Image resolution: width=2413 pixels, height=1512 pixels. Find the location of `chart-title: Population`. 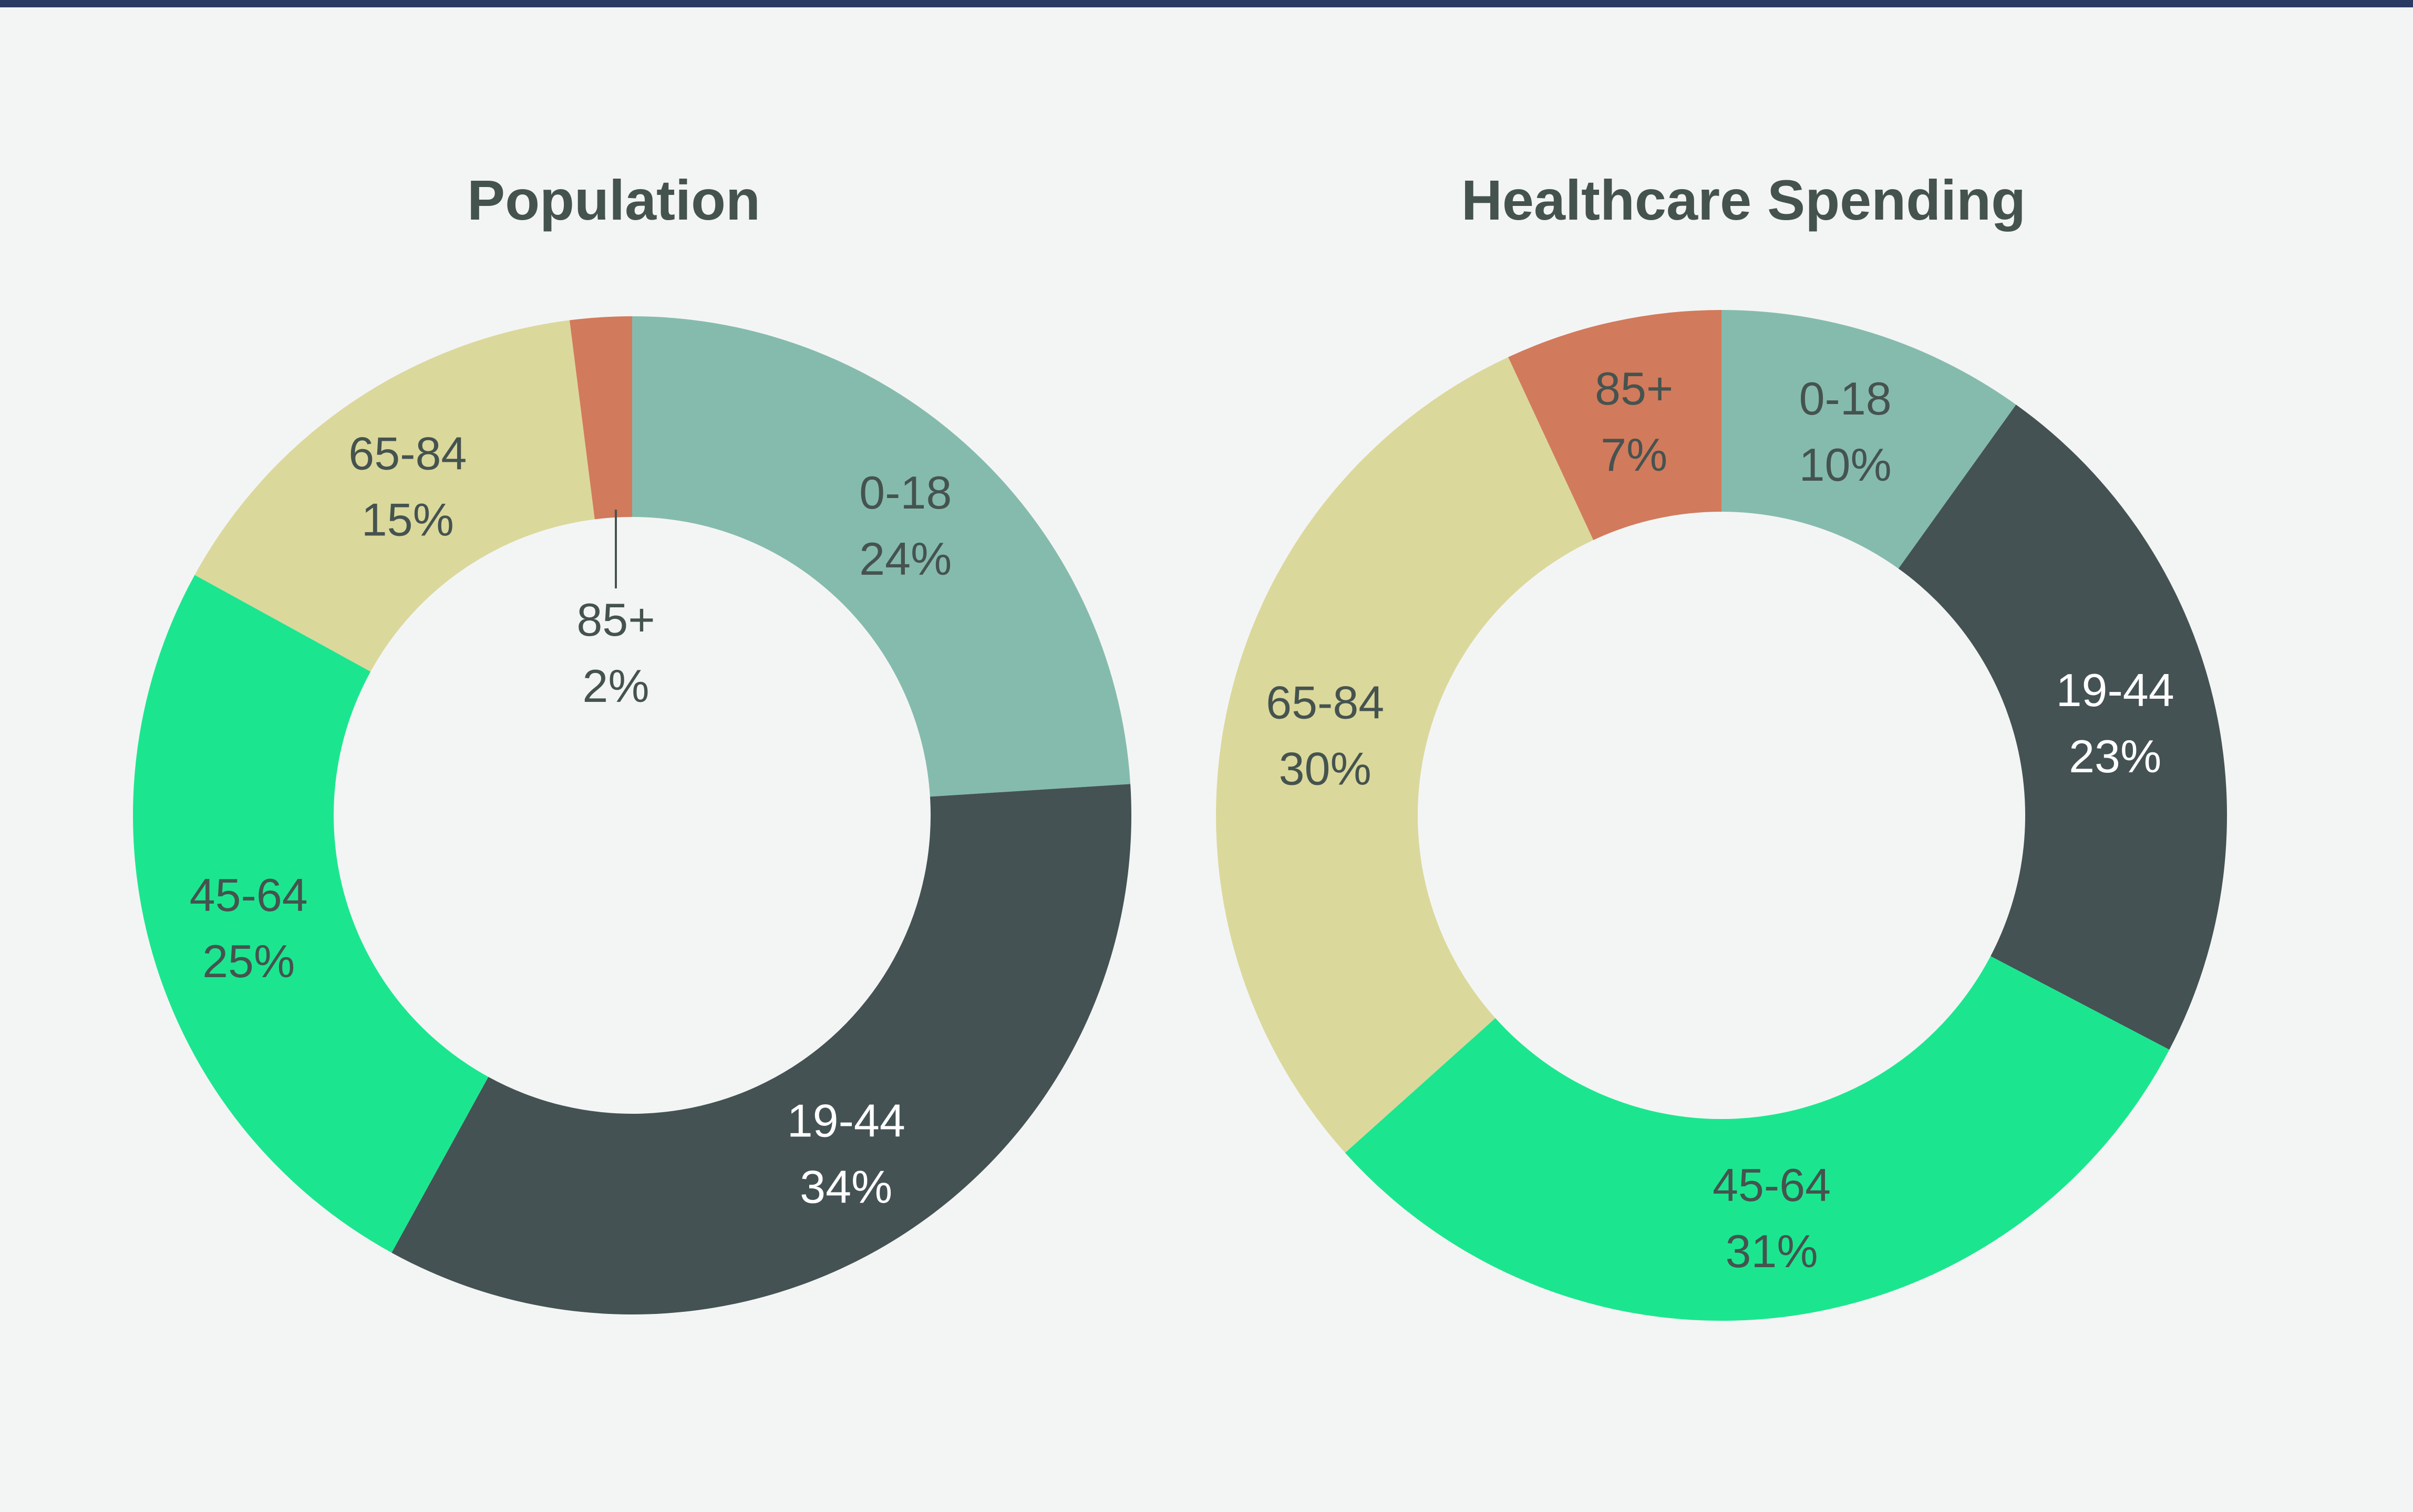

chart-title: Population is located at coordinates (613, 200).